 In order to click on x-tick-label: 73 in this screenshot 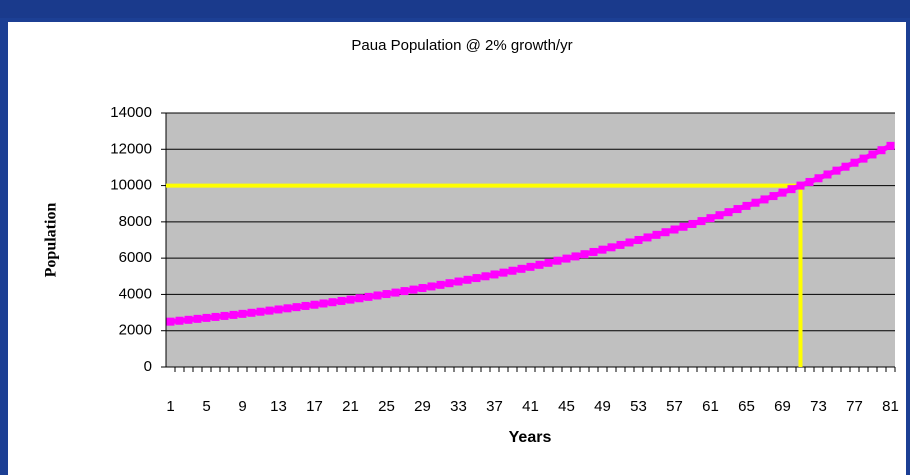, I will do `click(818, 406)`.